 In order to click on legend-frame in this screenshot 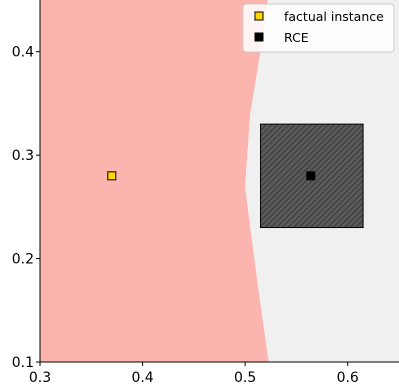, I will do `click(318, 28)`.